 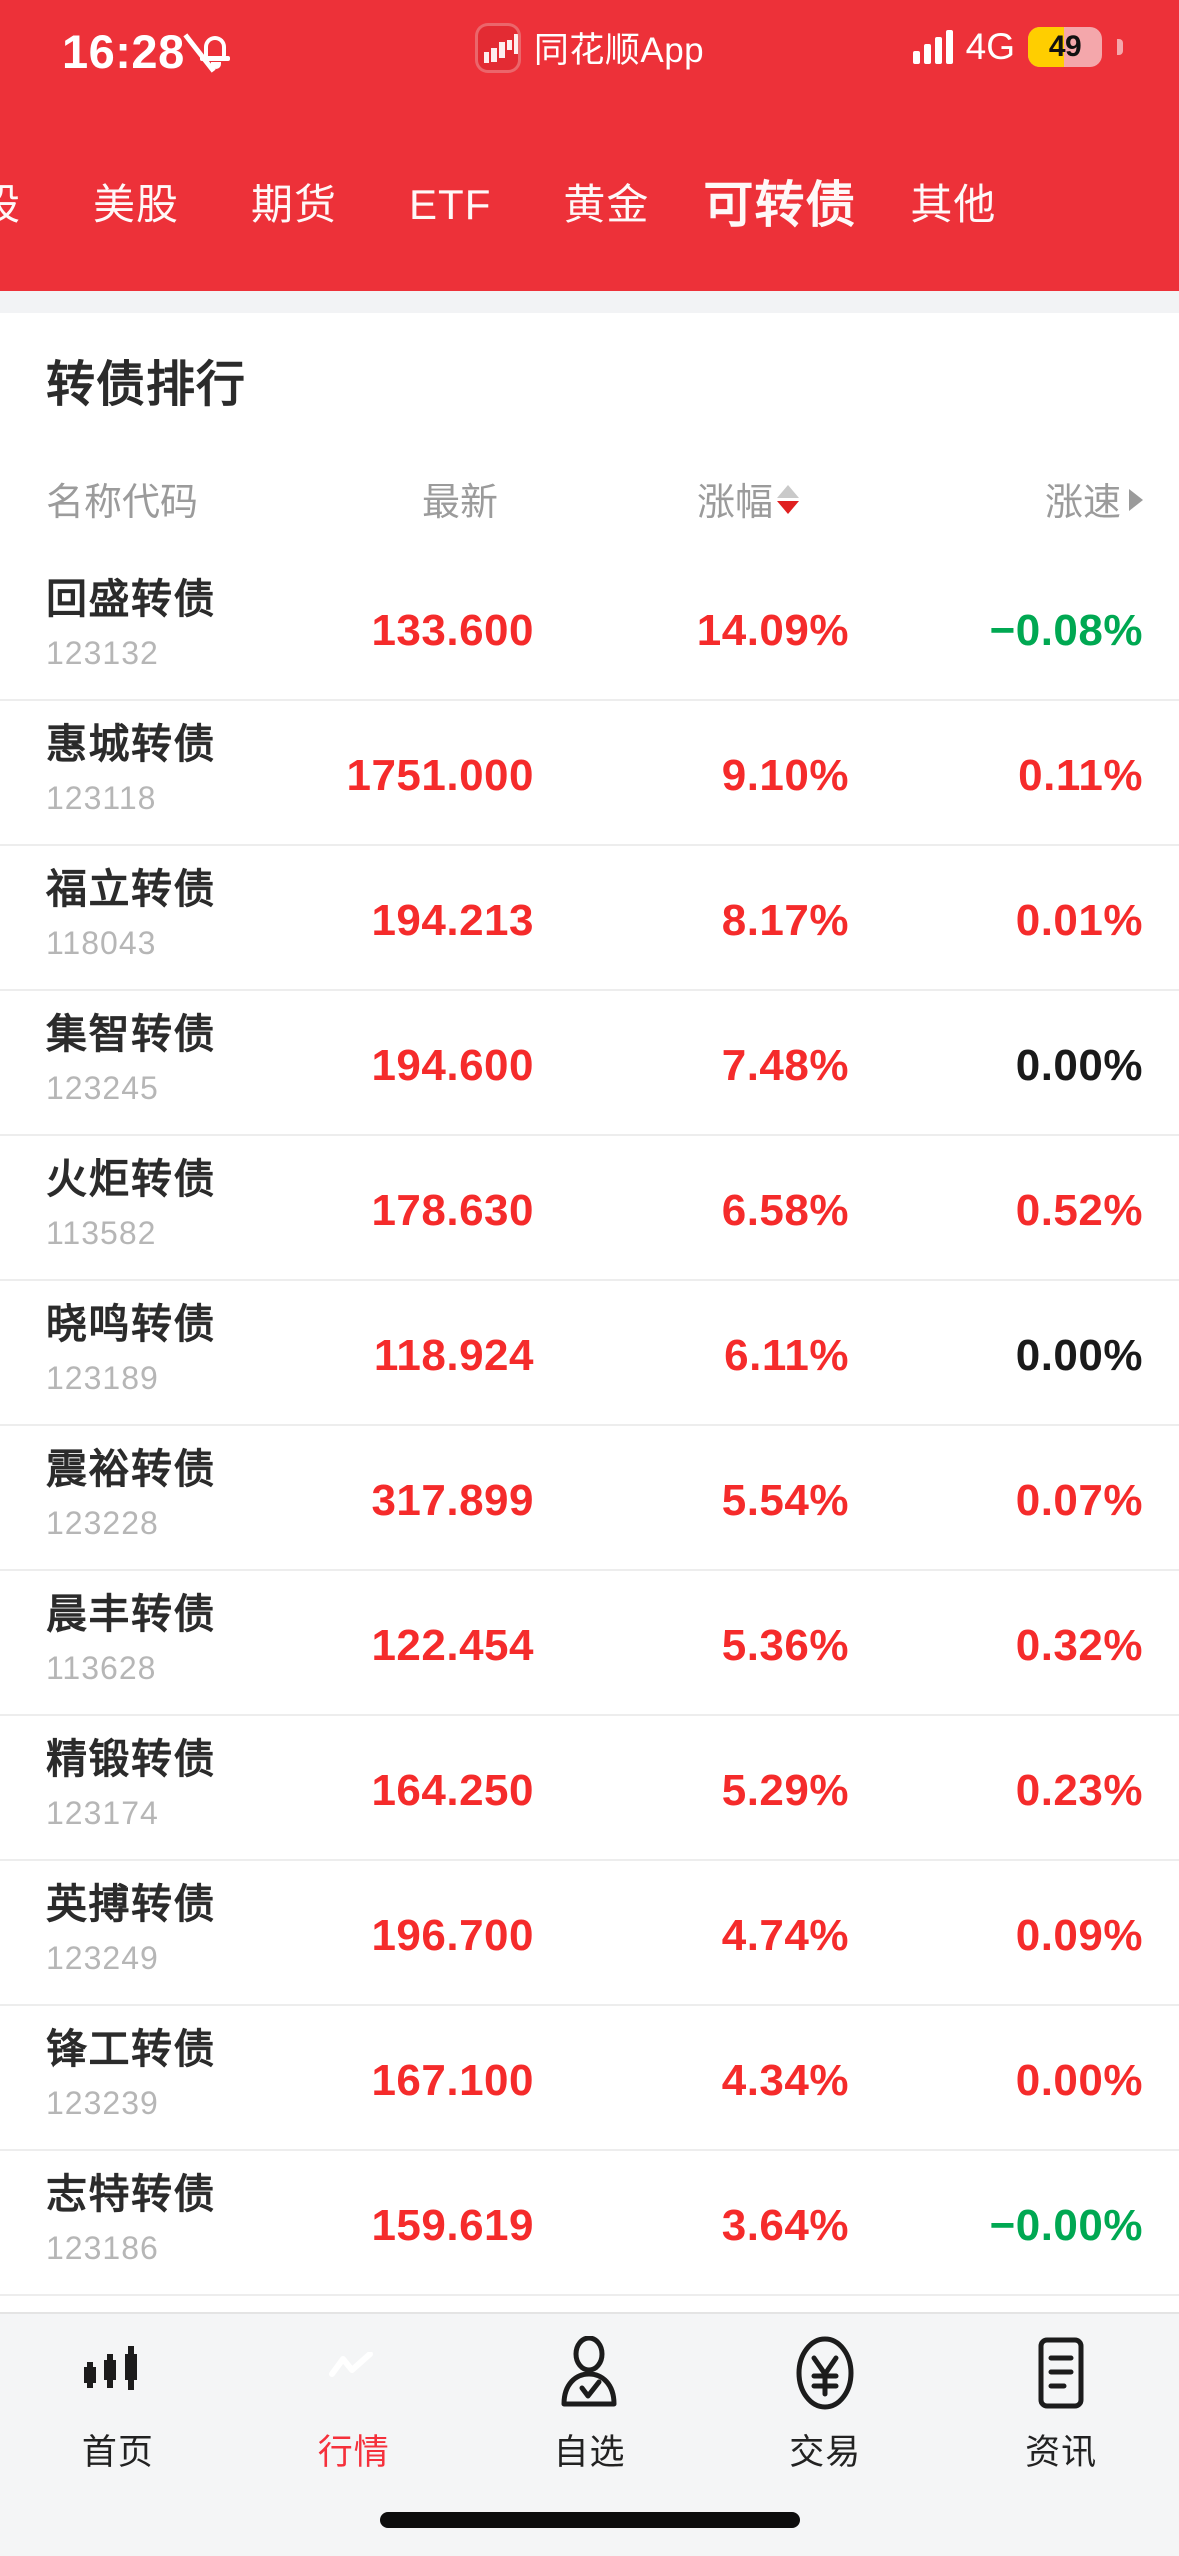 What do you see at coordinates (589, 1063) in the screenshot?
I see `table-row: 集智转债 123245 194.600 7.48% 0.00%` at bounding box center [589, 1063].